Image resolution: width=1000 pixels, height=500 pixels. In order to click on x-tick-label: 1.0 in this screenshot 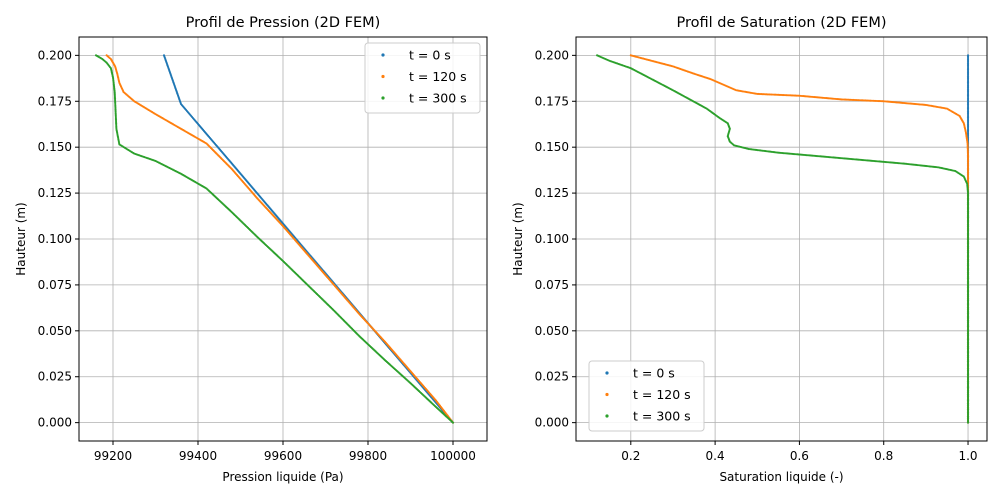, I will do `click(967, 456)`.